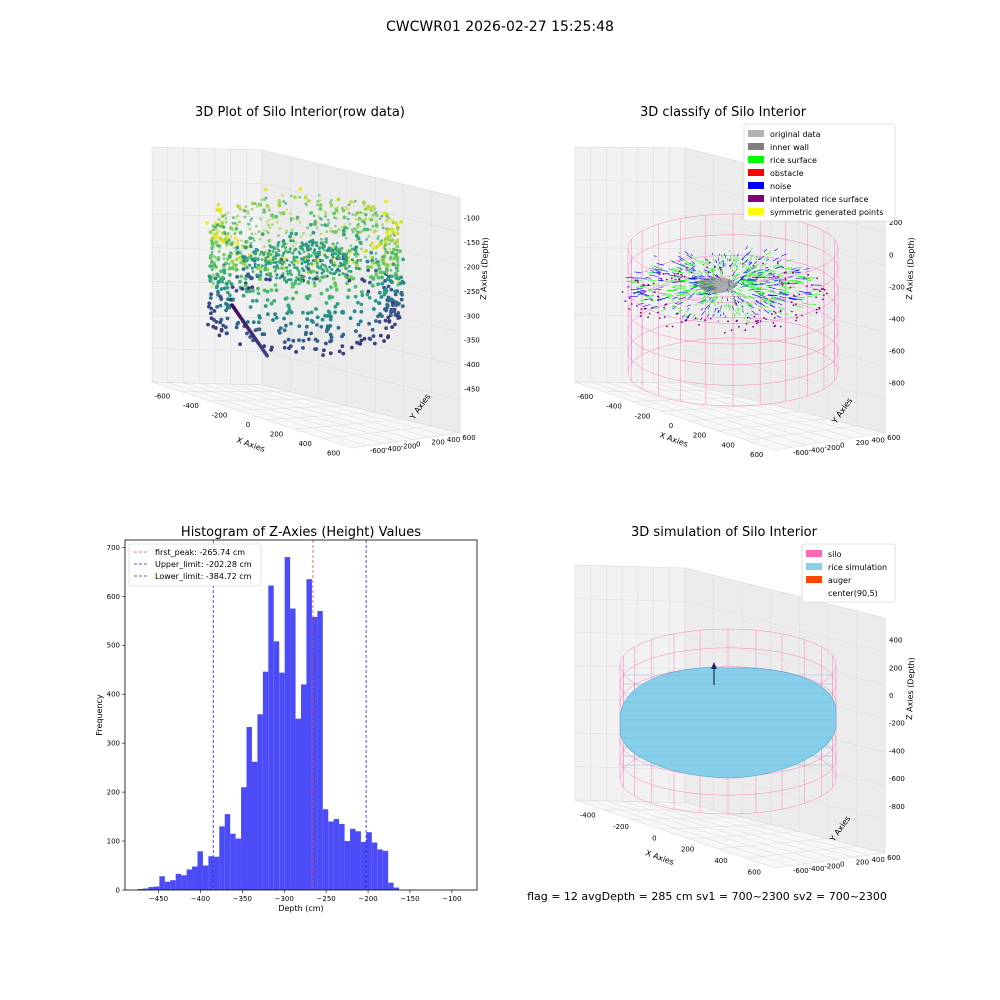 The width and height of the screenshot is (1000, 1000). What do you see at coordinates (714, 665) in the screenshot?
I see `auger-marker` at bounding box center [714, 665].